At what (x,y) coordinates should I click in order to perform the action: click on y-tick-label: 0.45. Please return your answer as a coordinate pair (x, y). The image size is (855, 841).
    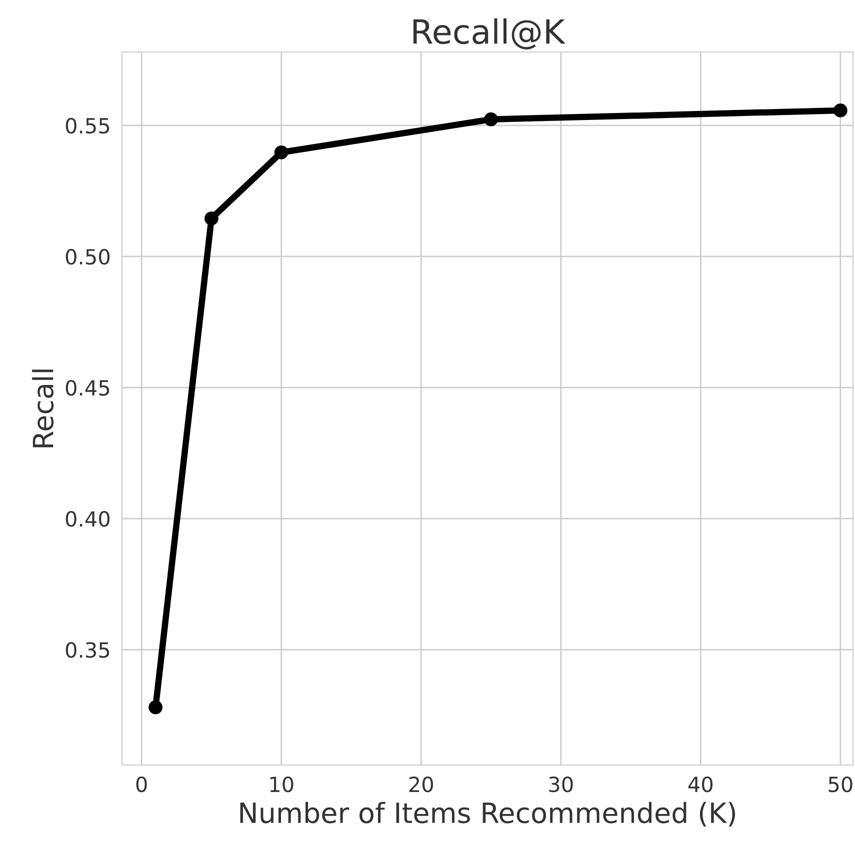
    Looking at the image, I should click on (88, 388).